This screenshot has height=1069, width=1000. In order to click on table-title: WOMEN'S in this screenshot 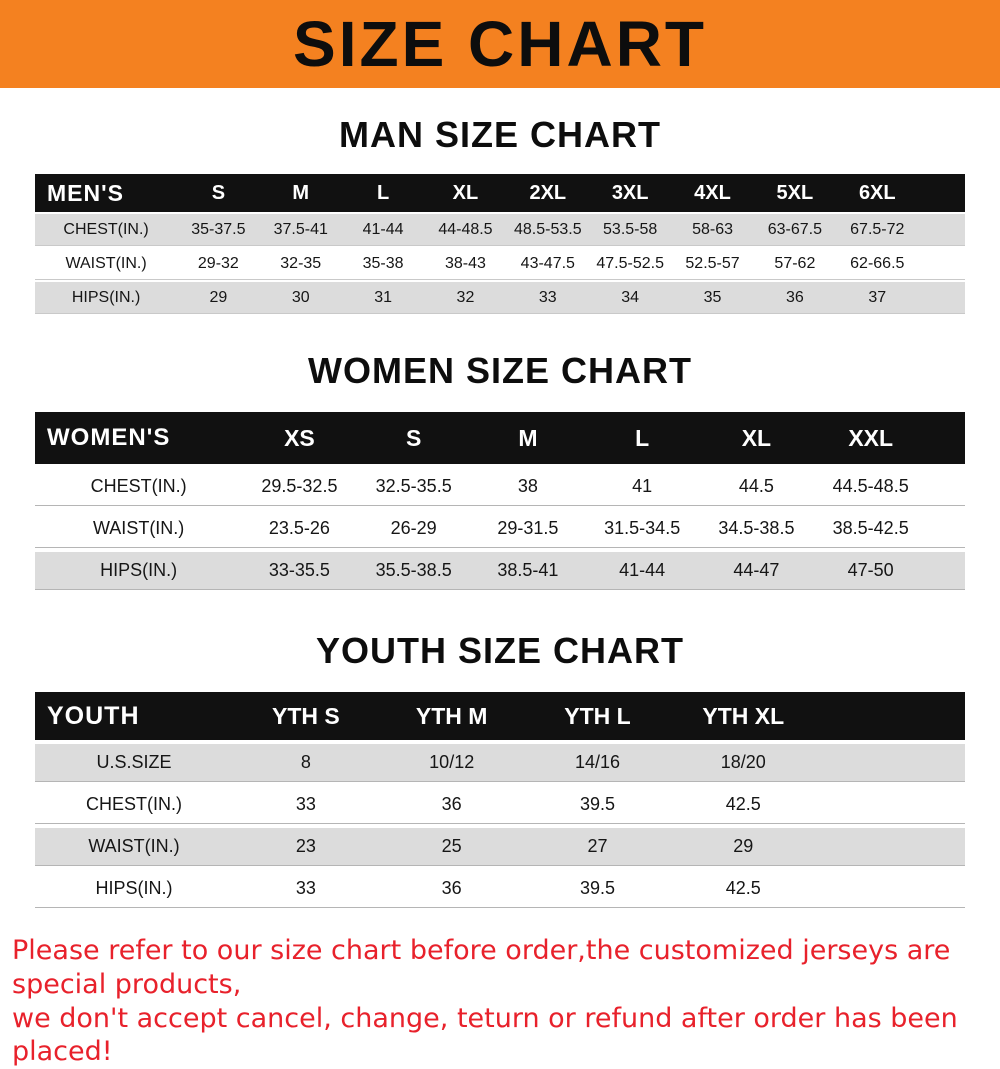, I will do `click(138, 438)`.